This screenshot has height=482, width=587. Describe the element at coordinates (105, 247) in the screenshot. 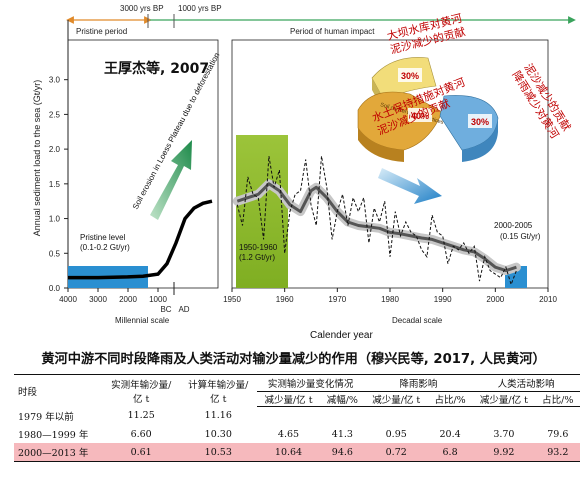

I see `pristine-range-label: (0.1-0.2 Gt/yr)` at that location.